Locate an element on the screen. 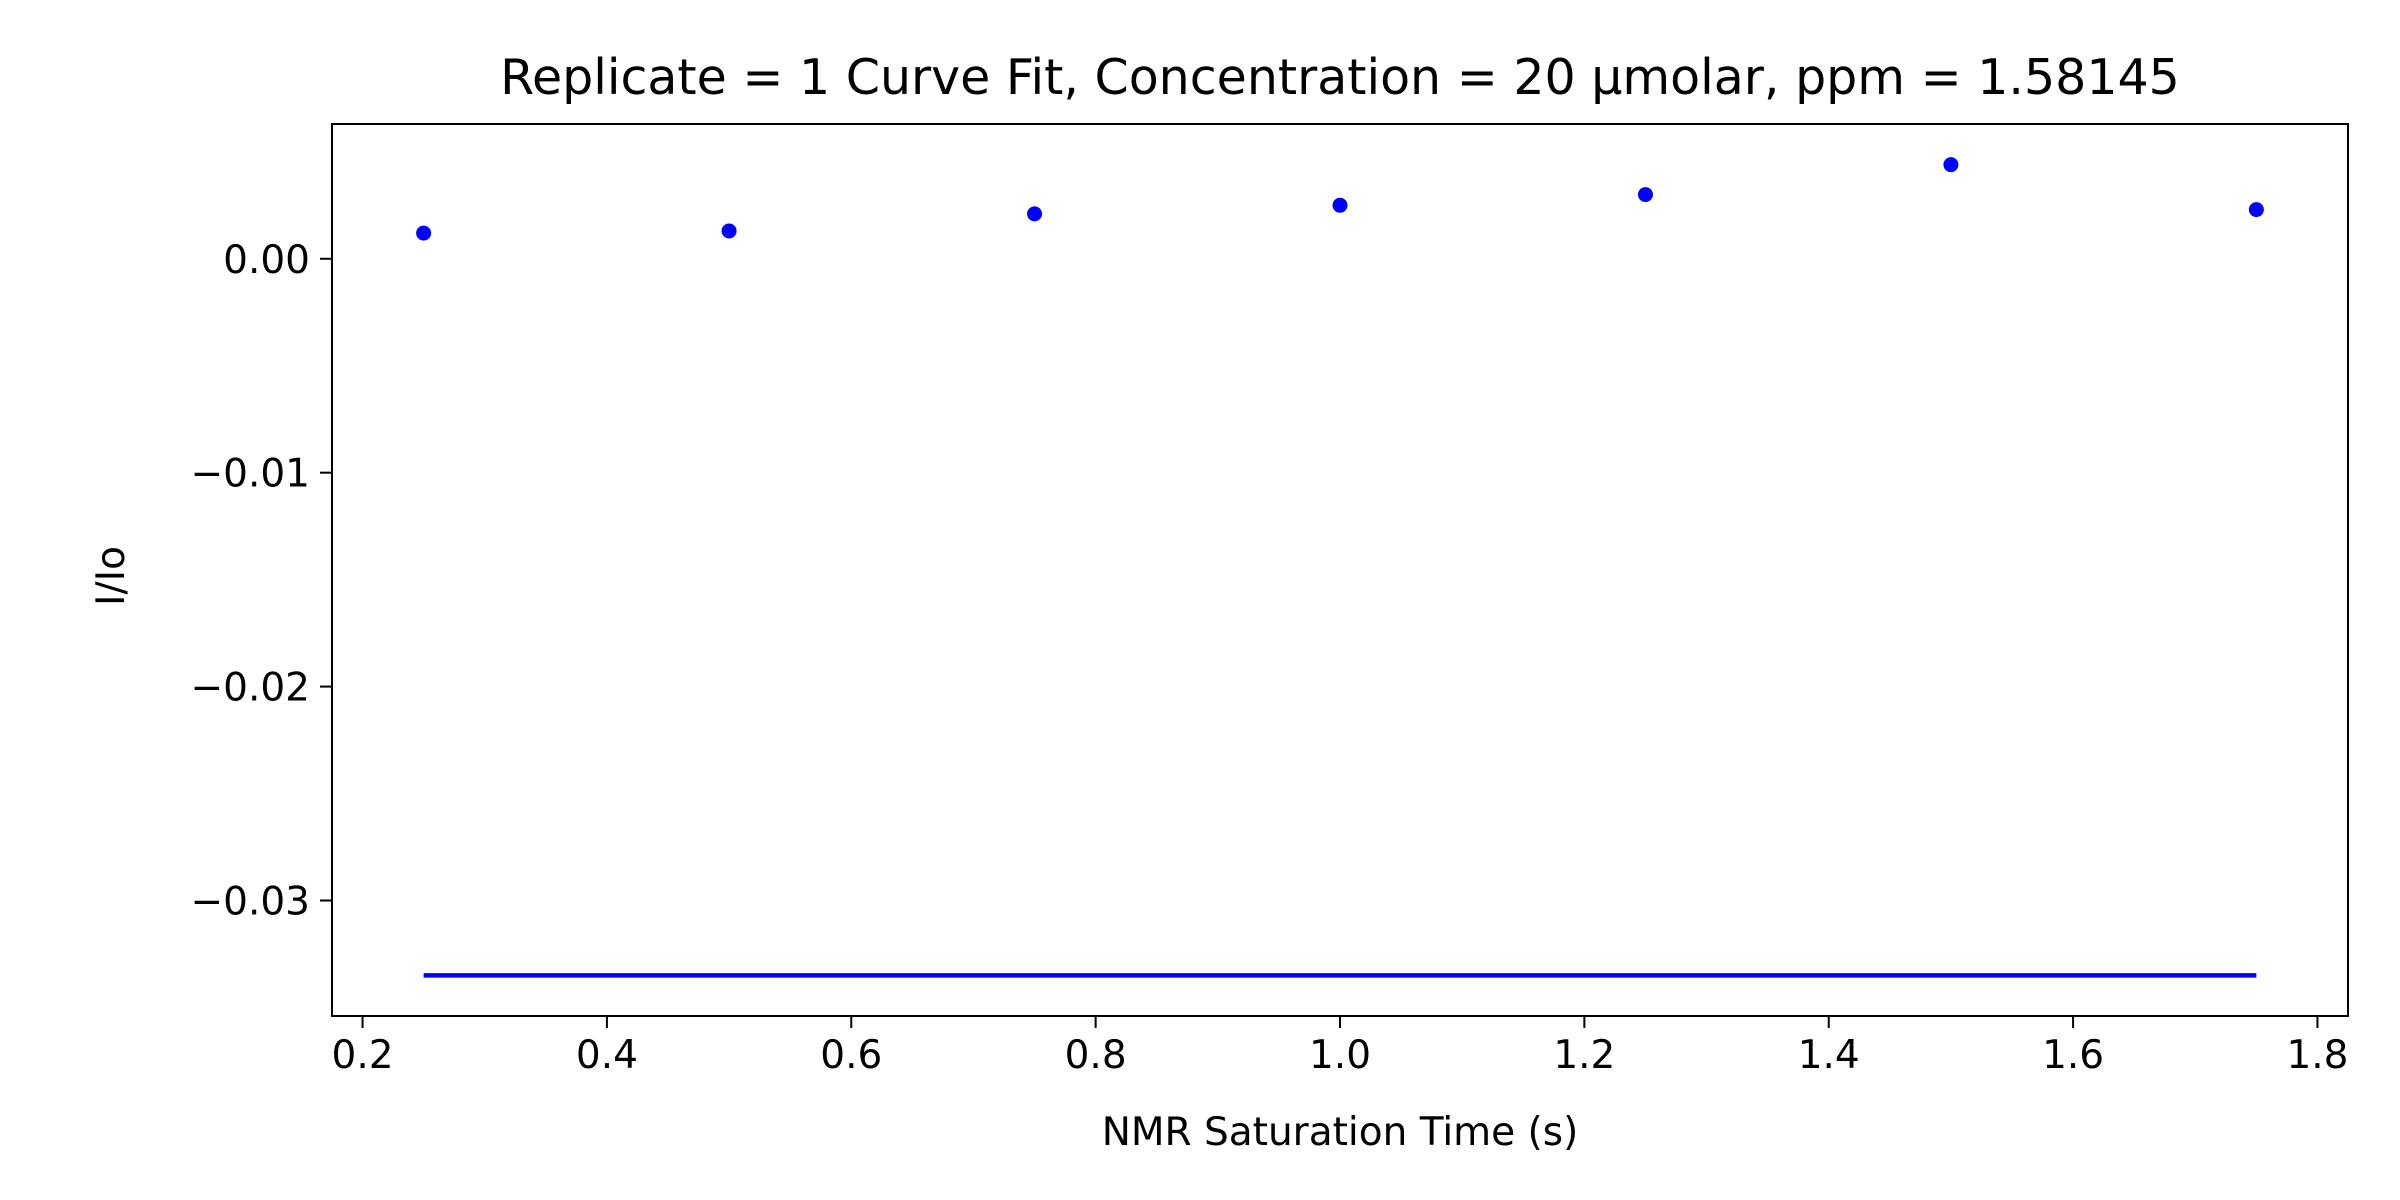 The width and height of the screenshot is (2400, 1200). x-tick-label: 1.2 is located at coordinates (1584, 1055).